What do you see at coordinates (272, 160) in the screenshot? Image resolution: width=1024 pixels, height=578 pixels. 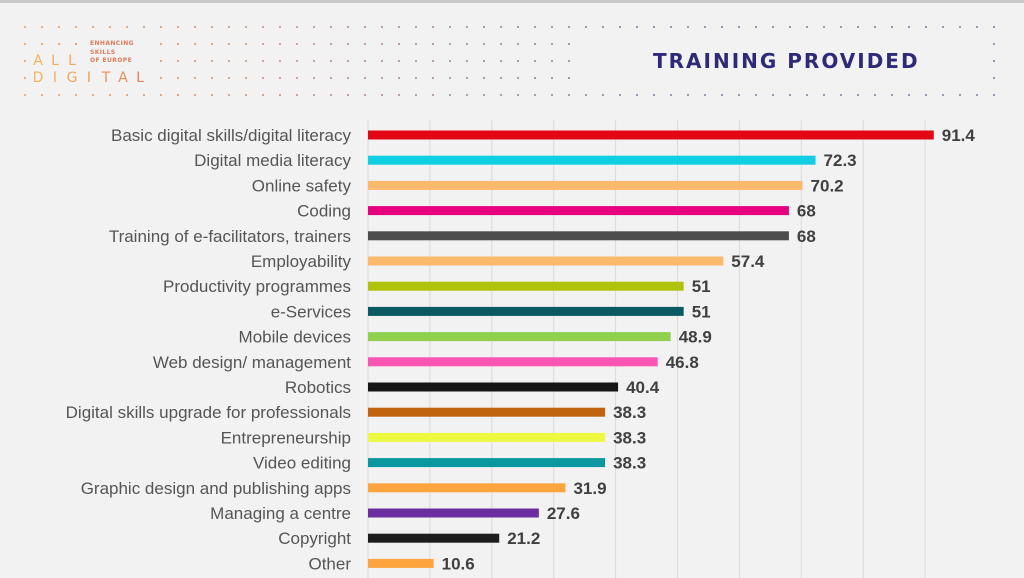 I see `category-label: Digital media literacy` at bounding box center [272, 160].